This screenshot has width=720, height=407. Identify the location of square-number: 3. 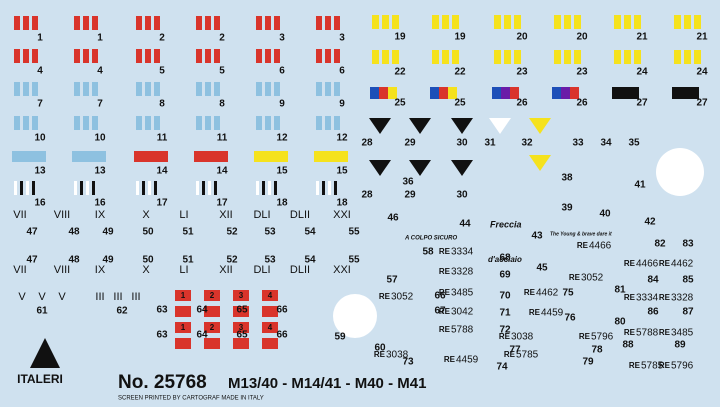
(241, 327).